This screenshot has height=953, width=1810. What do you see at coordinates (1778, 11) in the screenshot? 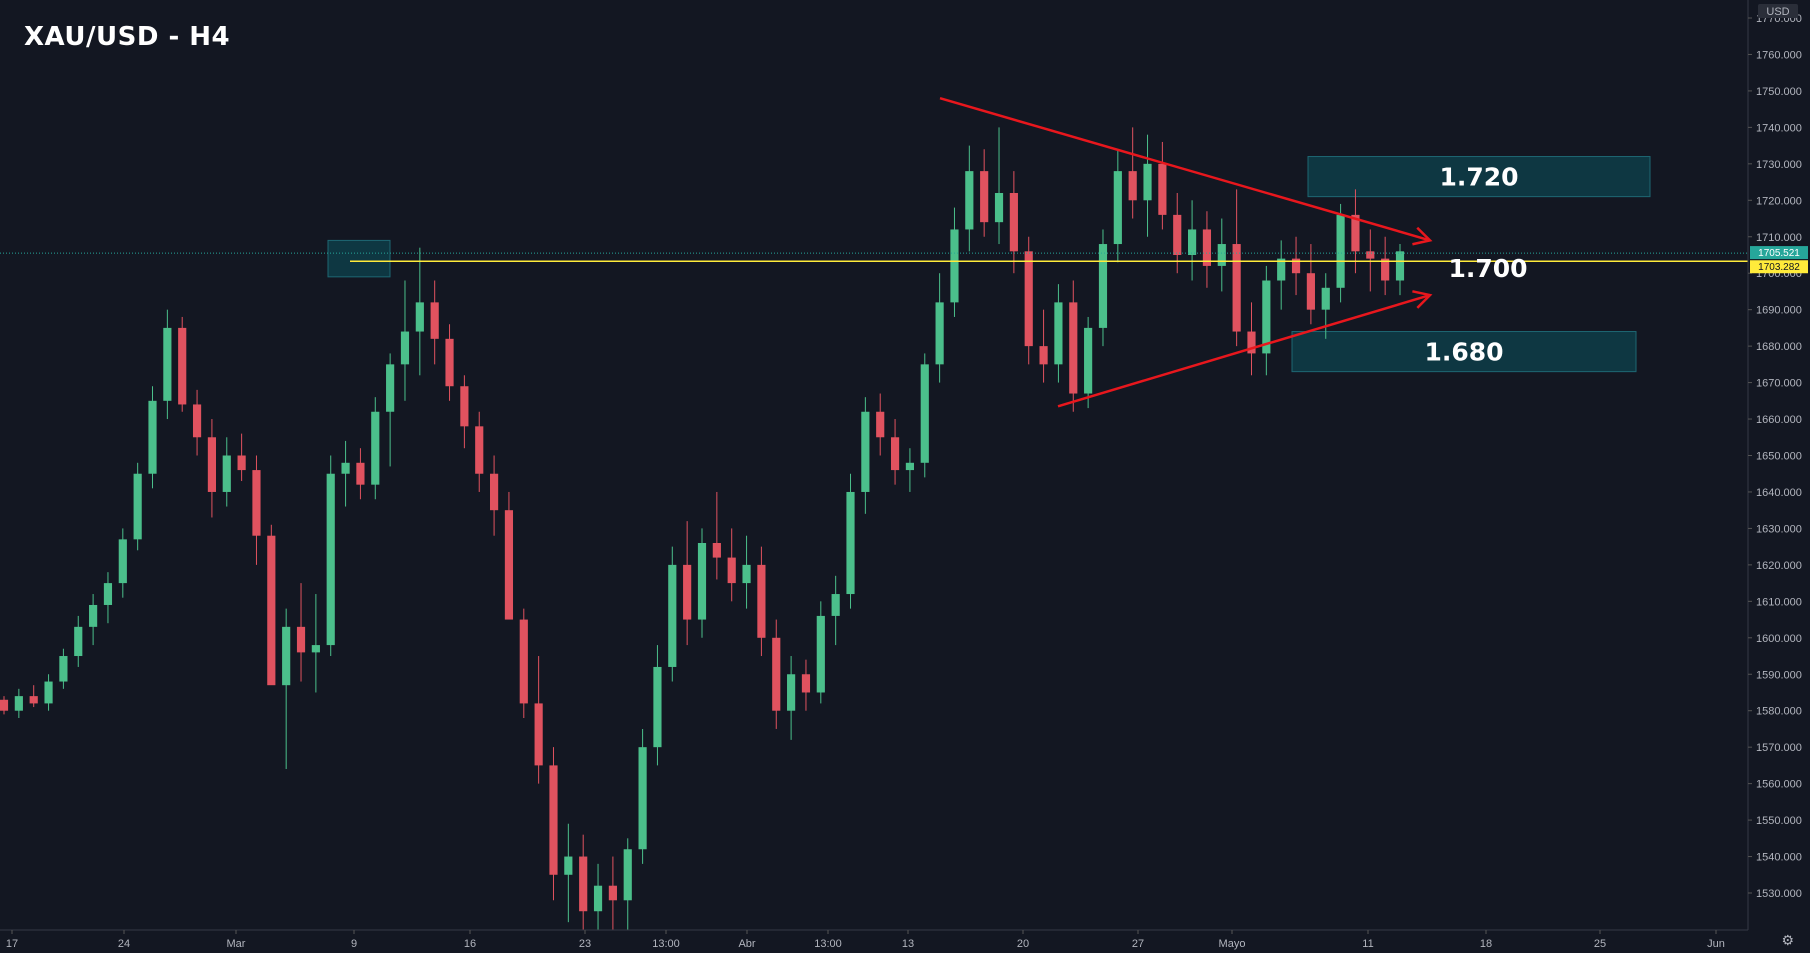
I see `currency-badge` at bounding box center [1778, 11].